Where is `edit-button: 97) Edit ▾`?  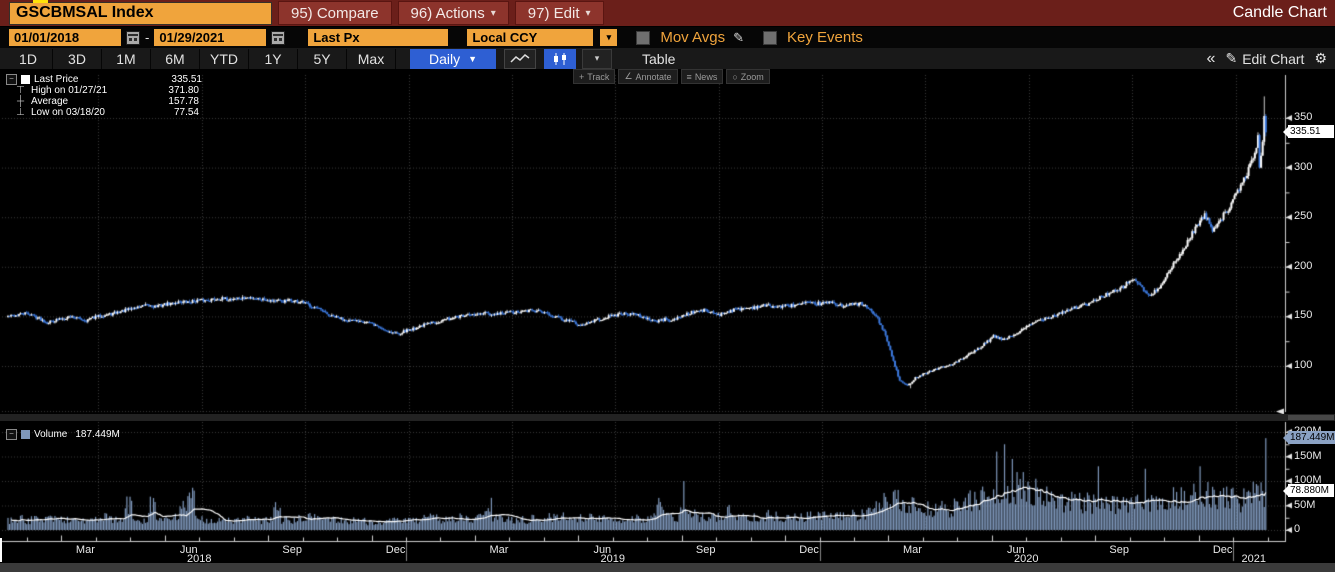
edit-button: 97) Edit ▾ is located at coordinates (559, 13).